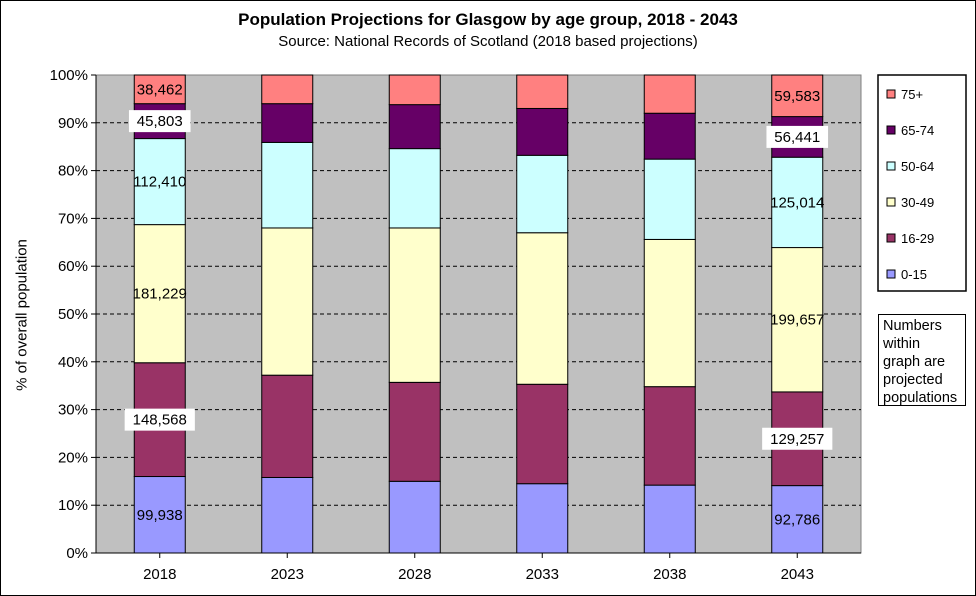  I want to click on data-label: 129,257, so click(797, 439).